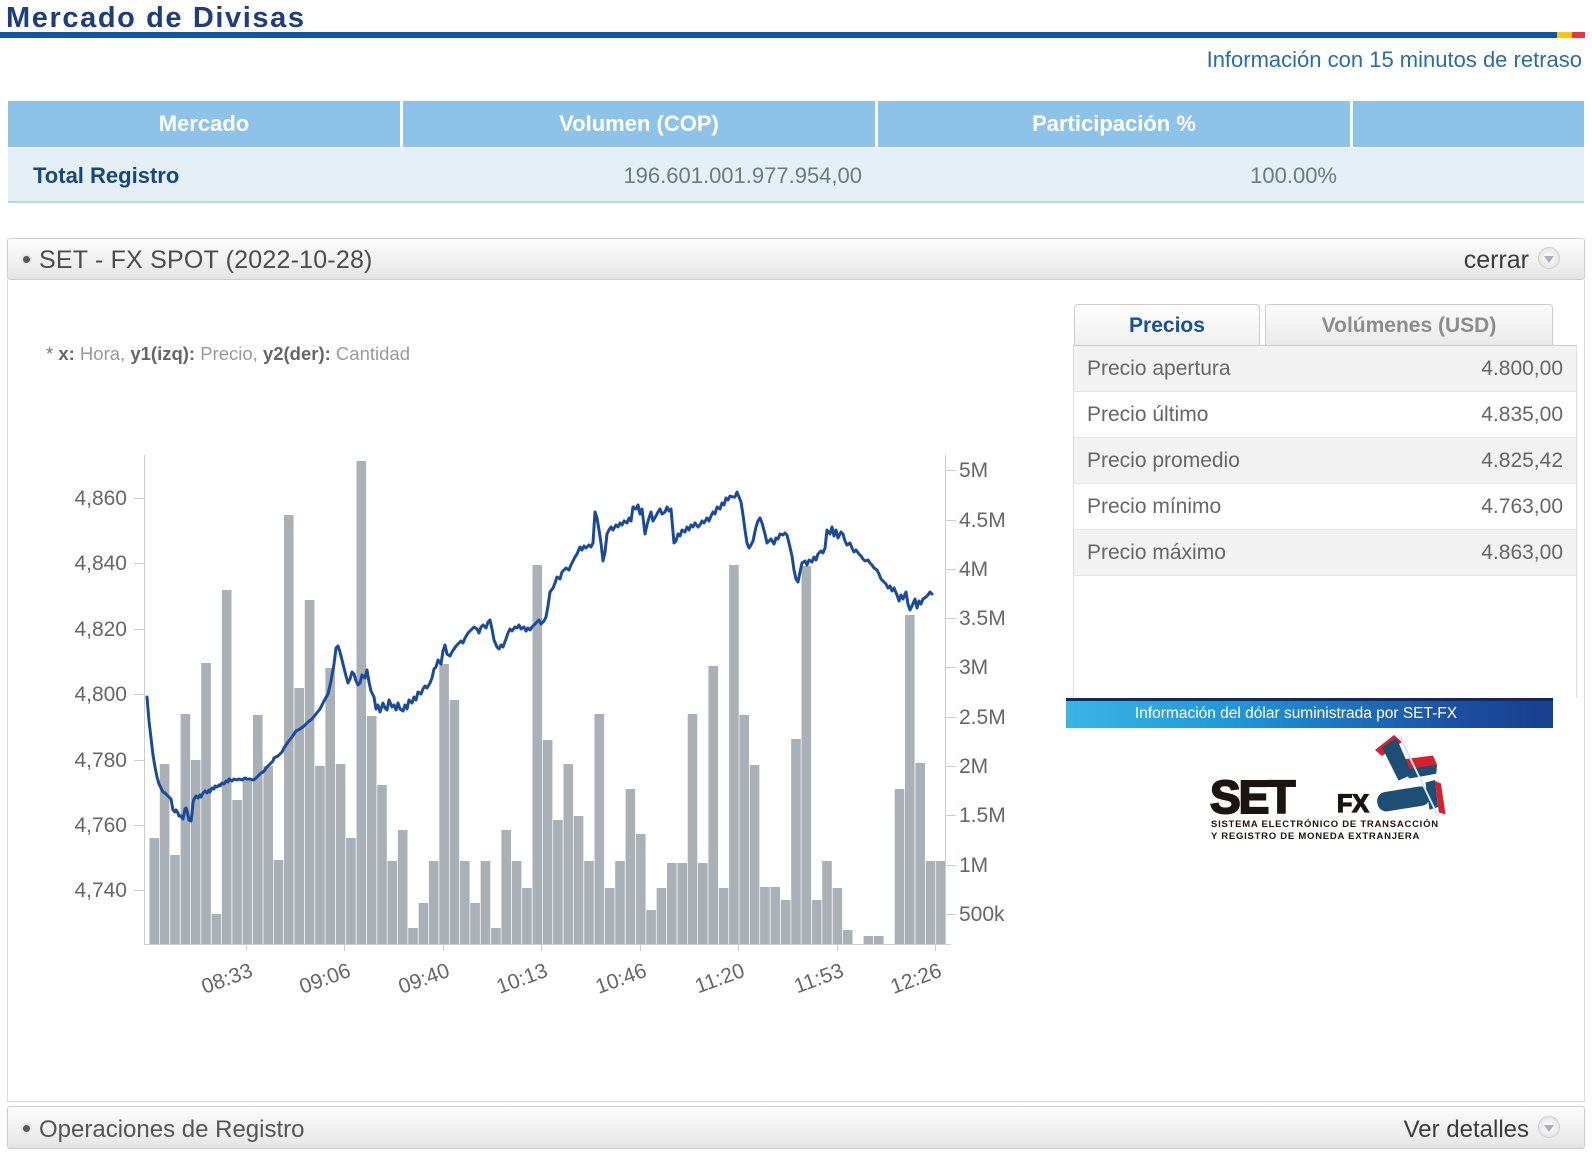 This screenshot has width=1592, height=1161. Describe the element at coordinates (100, 629) in the screenshot. I see `svg-text: 4,820` at that location.